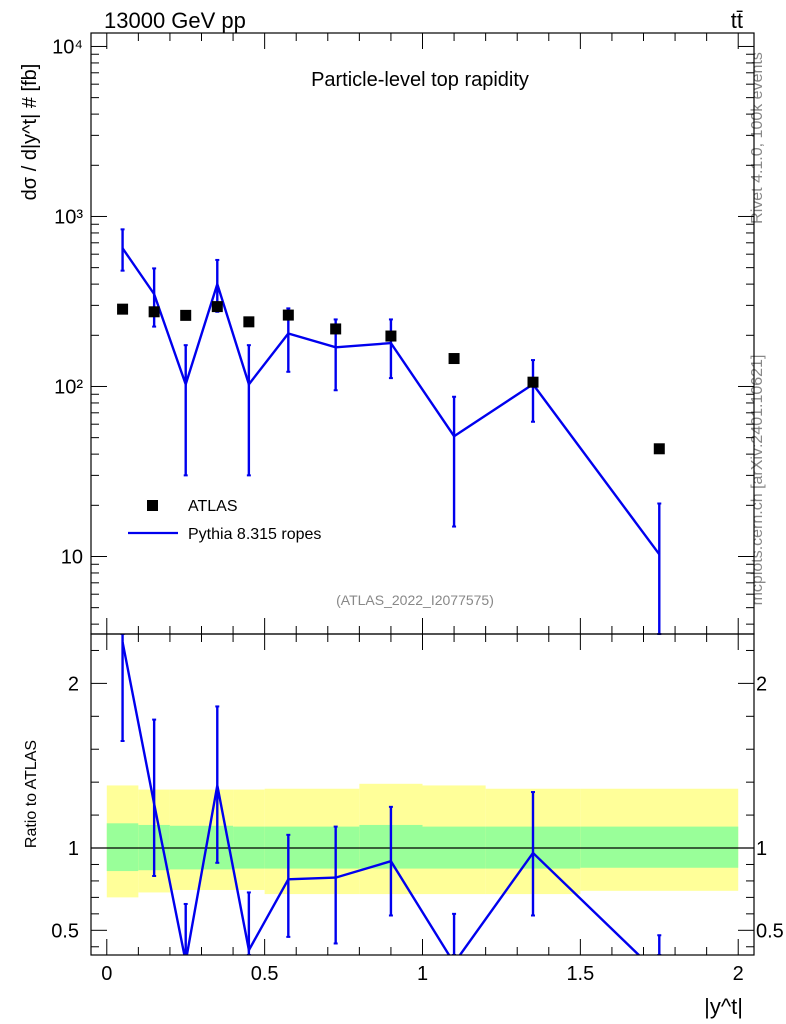  I want to click on ratio-y-tick-label: 2, so click(73, 684).